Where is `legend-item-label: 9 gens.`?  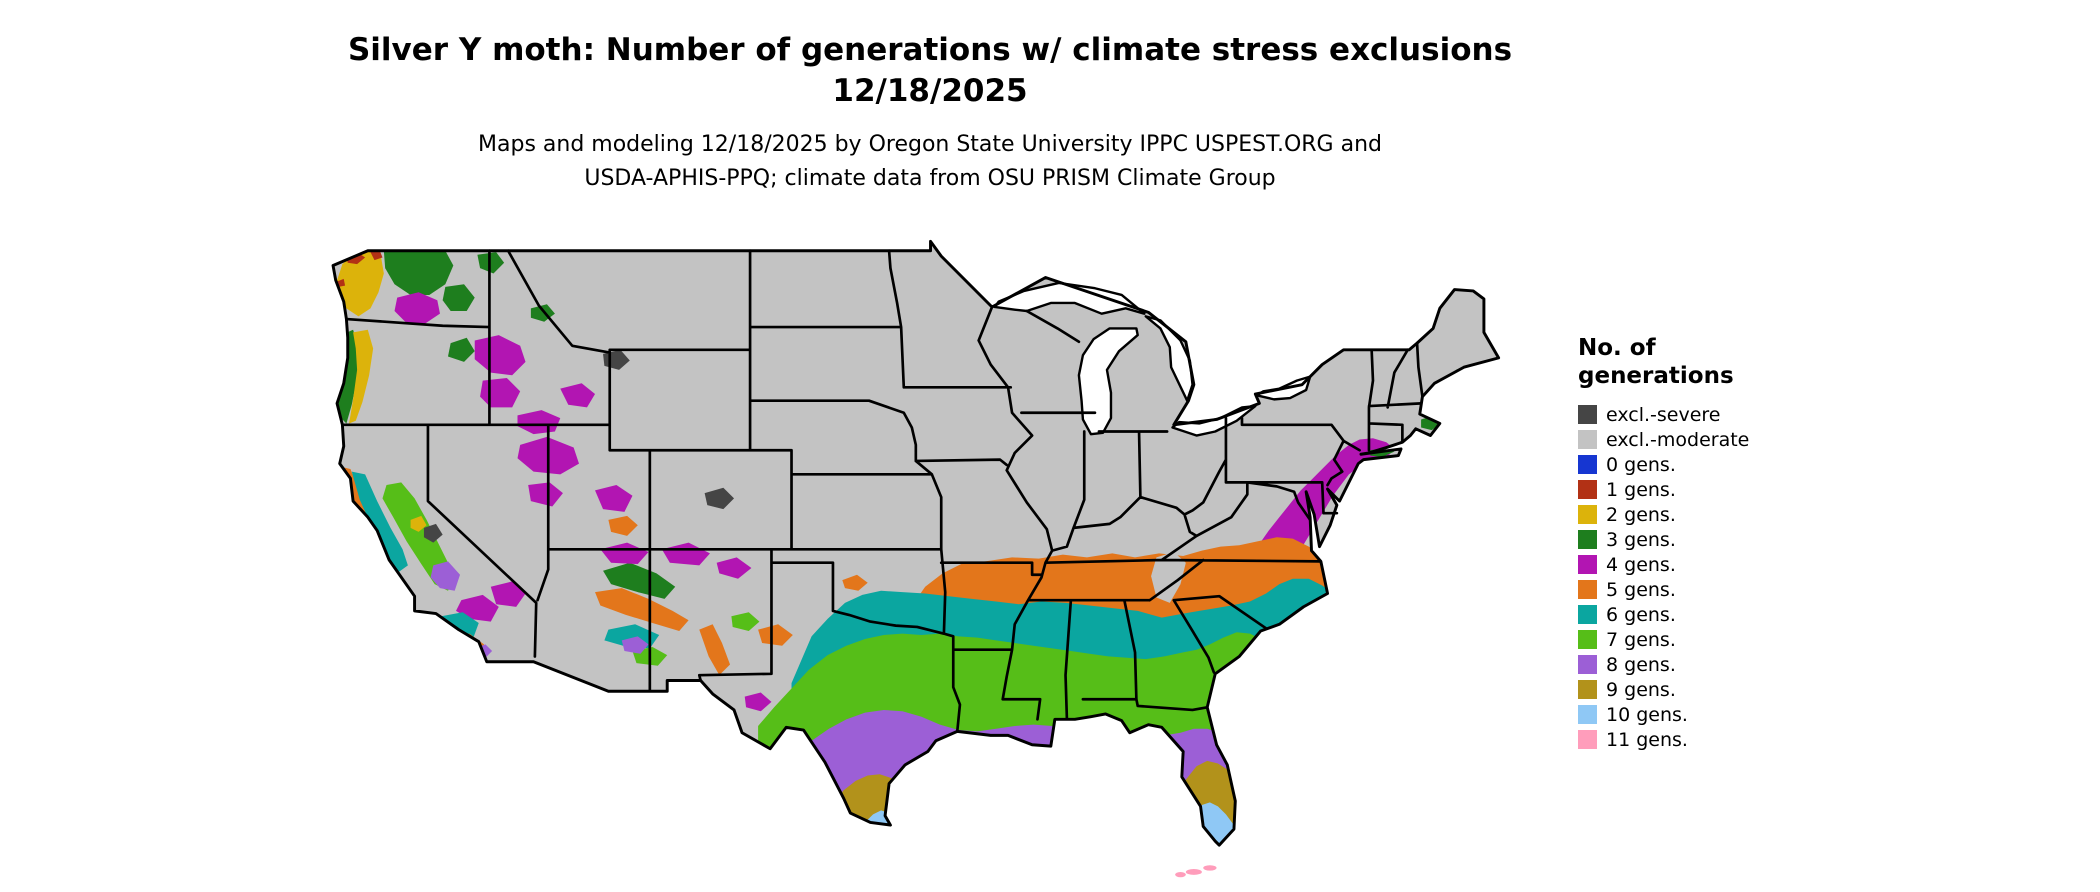 legend-item-label: 9 gens. is located at coordinates (1641, 689).